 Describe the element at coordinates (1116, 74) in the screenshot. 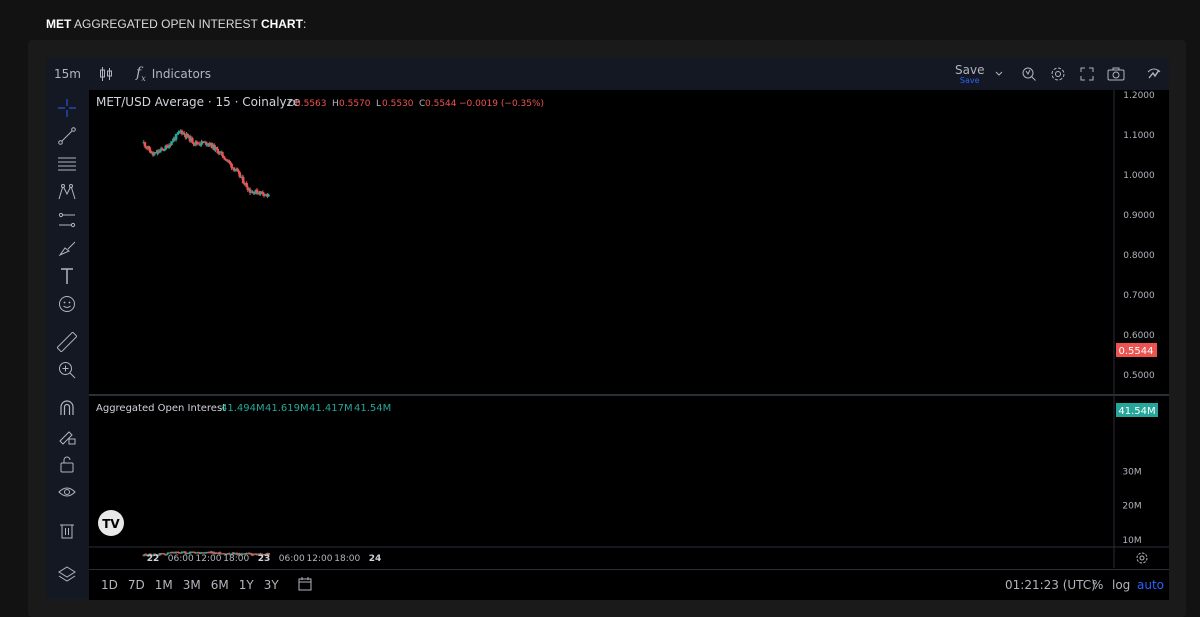

I see `camera-icon` at that location.